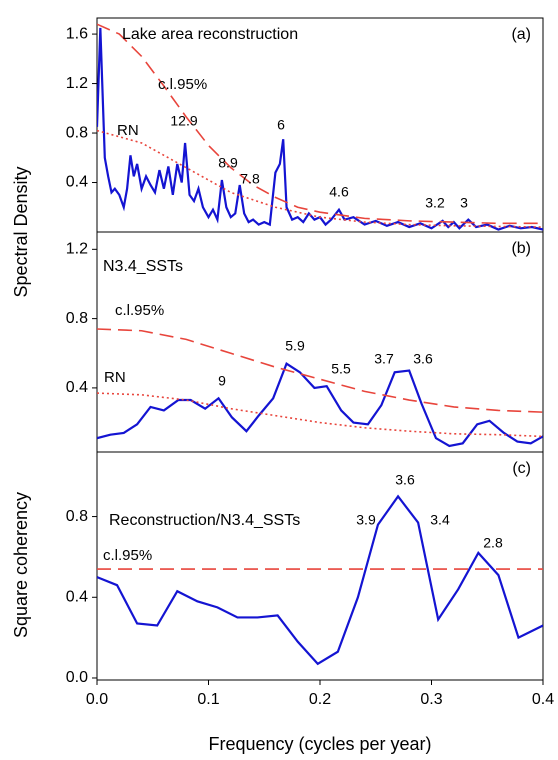 The width and height of the screenshot is (558, 760). Describe the element at coordinates (384, 359) in the screenshot. I see `peak-label: 3.7` at that location.